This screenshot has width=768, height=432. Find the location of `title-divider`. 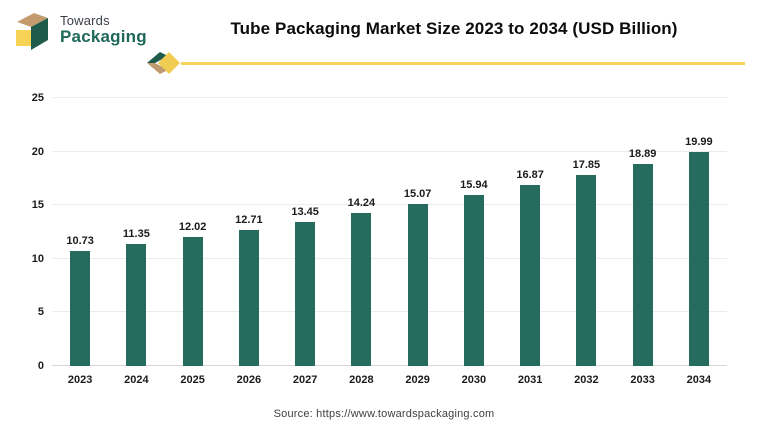

title-divider is located at coordinates (445, 63).